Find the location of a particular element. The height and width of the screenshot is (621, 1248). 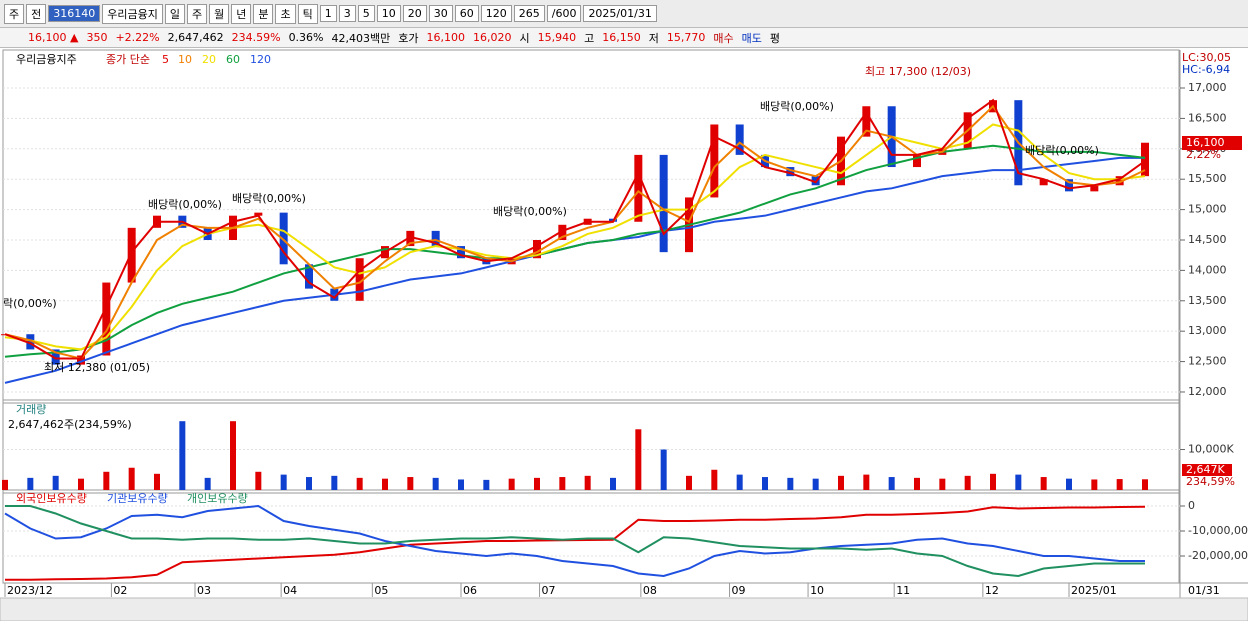

y-tick-label: 14,500 is located at coordinates (1207, 239).